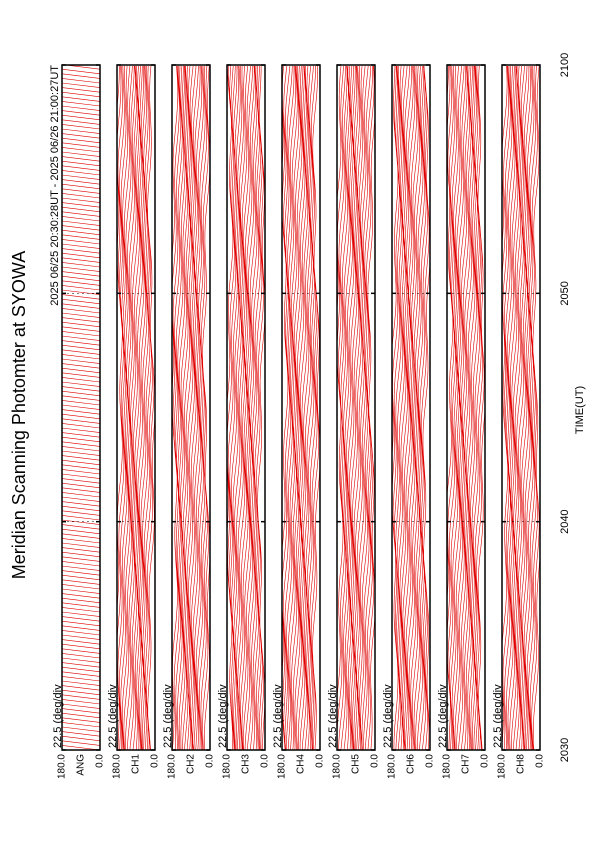 The height and width of the screenshot is (842, 595). Describe the element at coordinates (19, 415) in the screenshot. I see `chart-title: Meridian Scanning Photomter at SYOWA` at that location.